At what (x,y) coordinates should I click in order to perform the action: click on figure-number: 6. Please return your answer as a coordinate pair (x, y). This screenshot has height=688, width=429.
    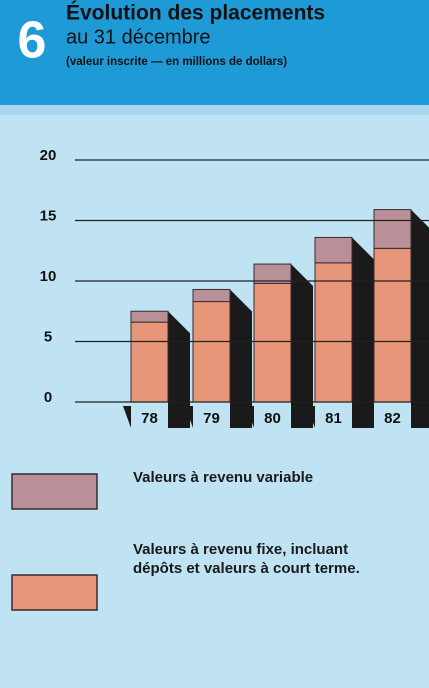
    Looking at the image, I should click on (32, 41).